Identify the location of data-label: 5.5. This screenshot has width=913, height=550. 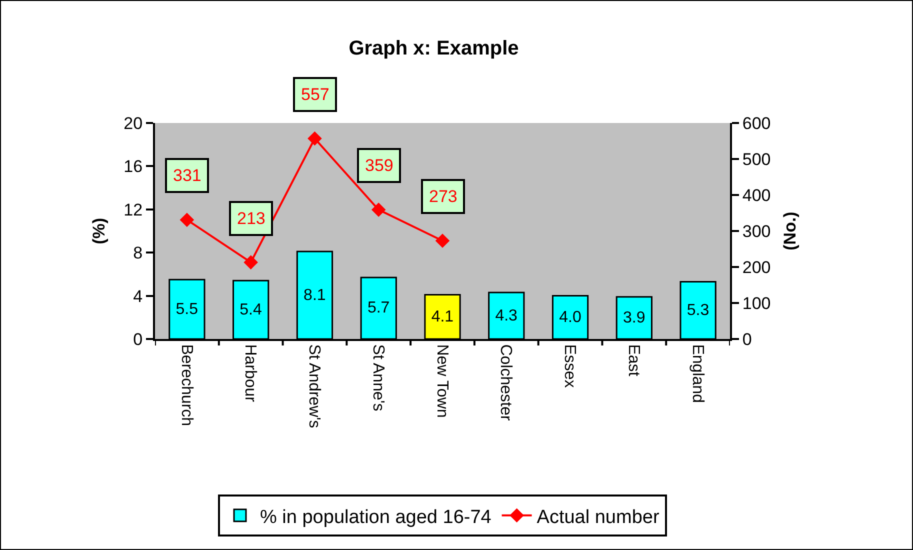
(187, 309).